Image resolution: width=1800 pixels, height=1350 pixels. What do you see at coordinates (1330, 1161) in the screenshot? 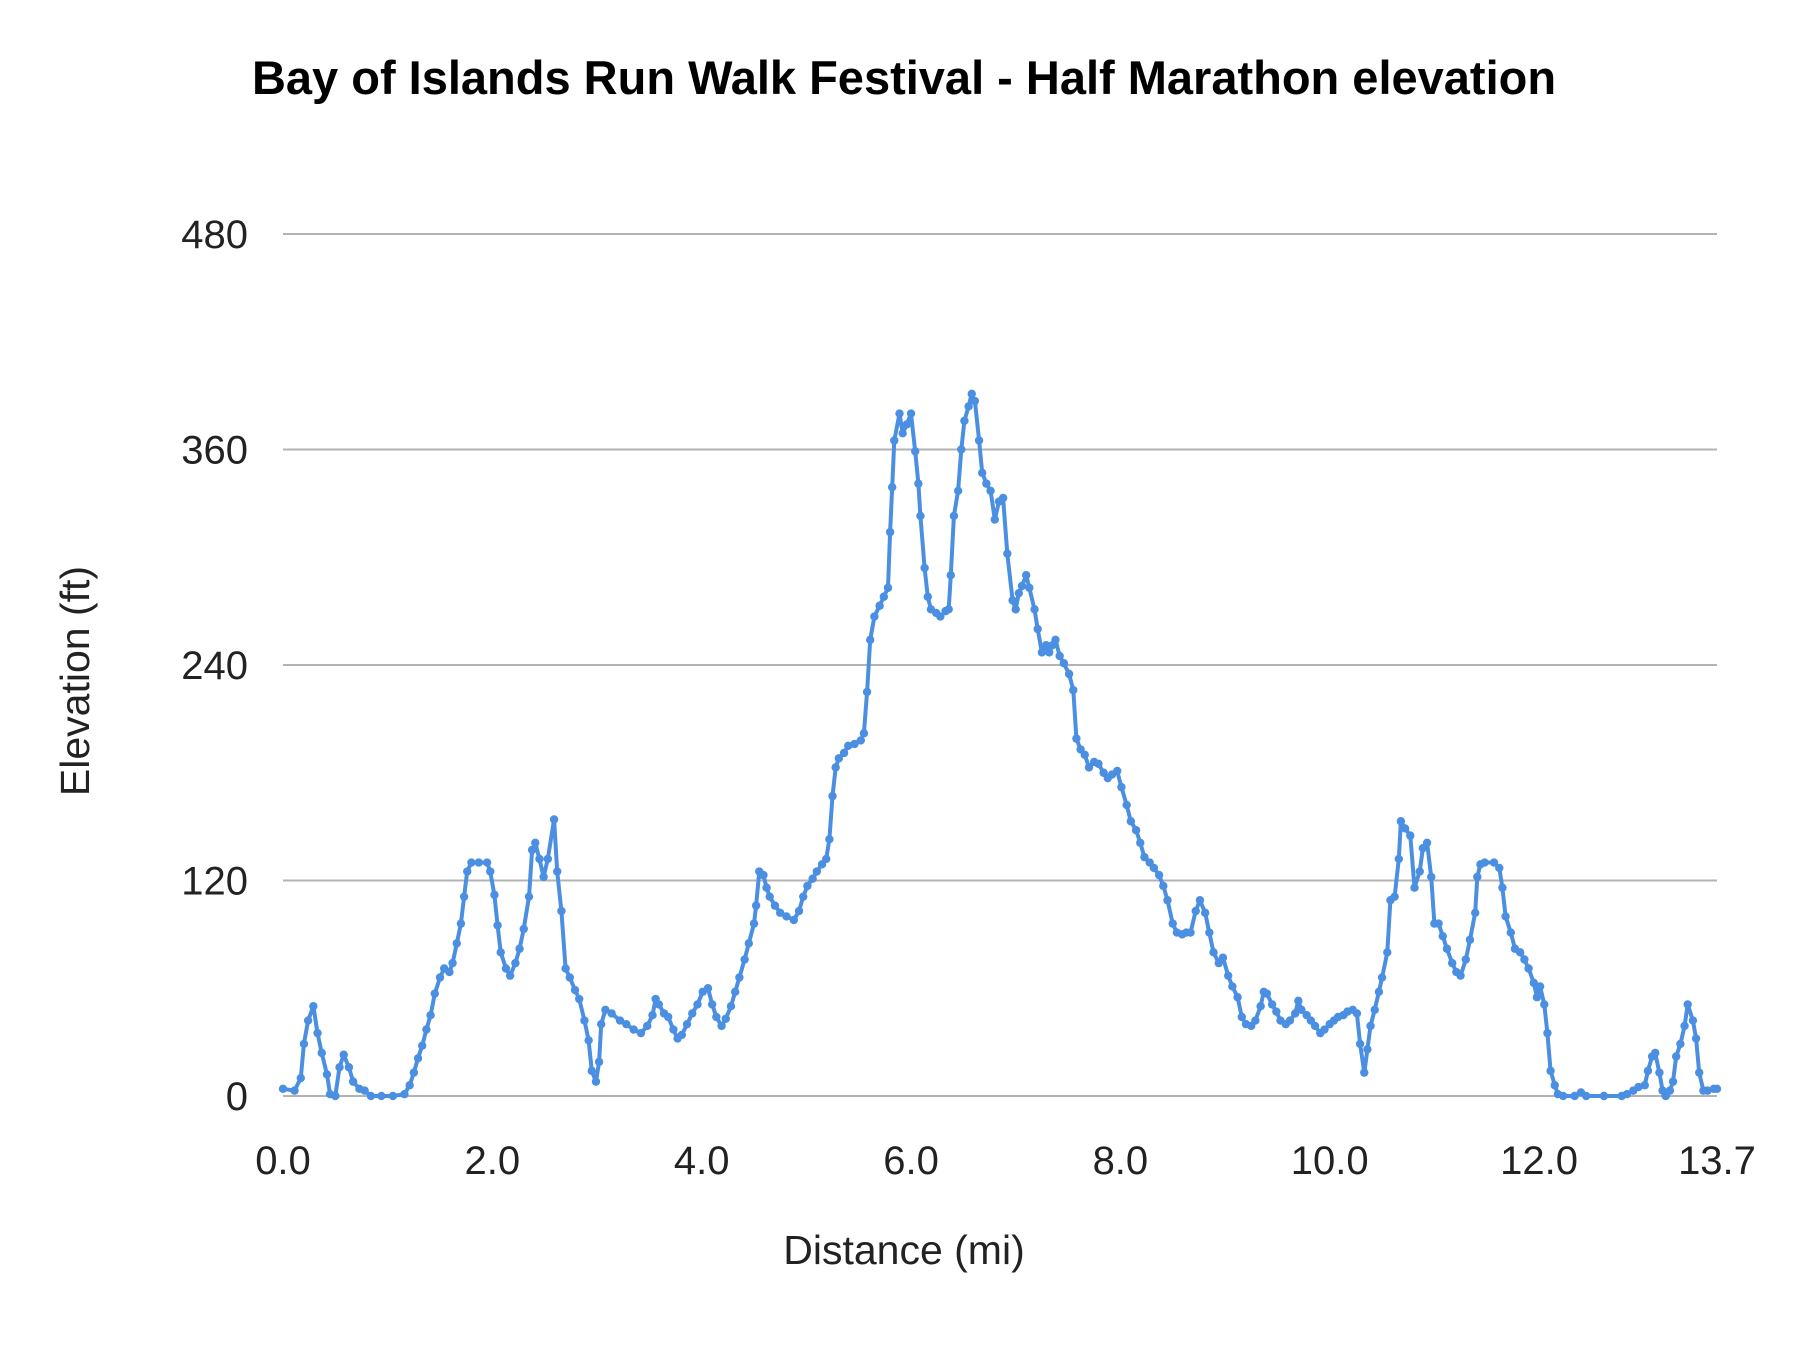
I see `x-tick-label: 10.0` at bounding box center [1330, 1161].